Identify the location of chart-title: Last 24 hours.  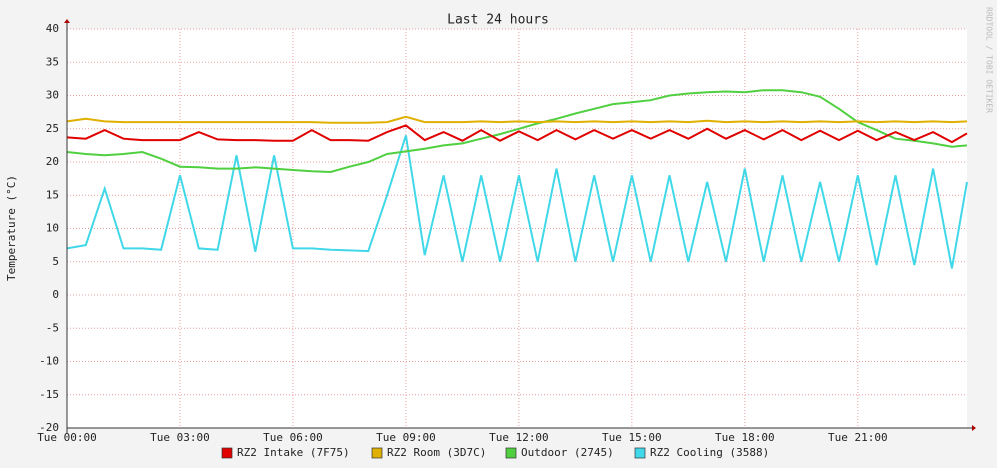
(498, 20).